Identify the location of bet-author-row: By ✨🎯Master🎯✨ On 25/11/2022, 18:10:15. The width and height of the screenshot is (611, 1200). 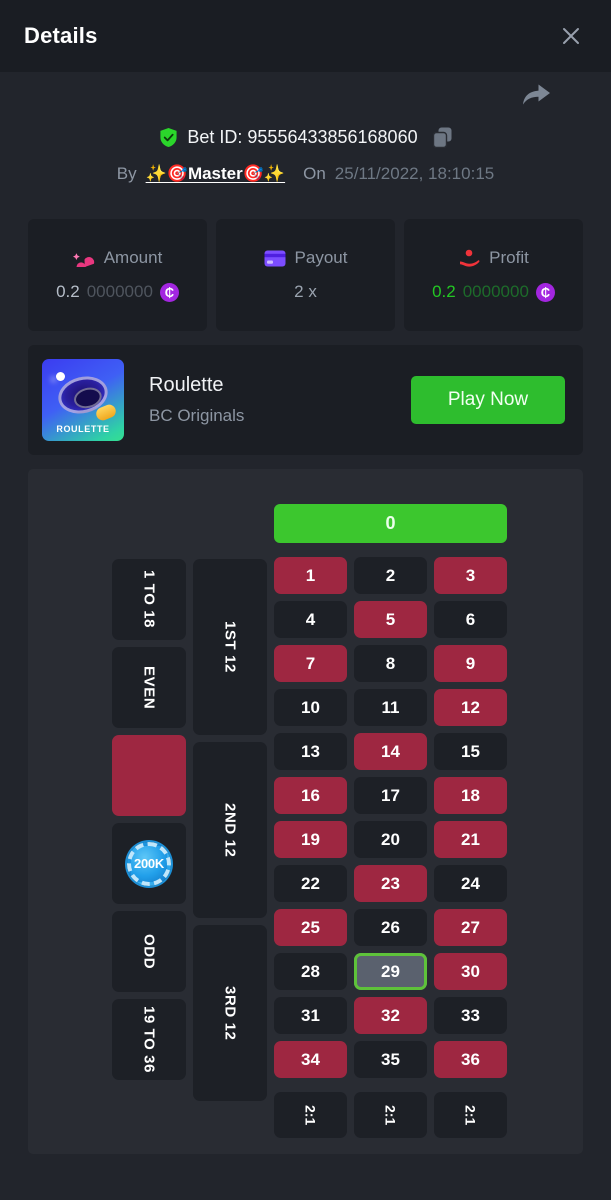
(305, 174).